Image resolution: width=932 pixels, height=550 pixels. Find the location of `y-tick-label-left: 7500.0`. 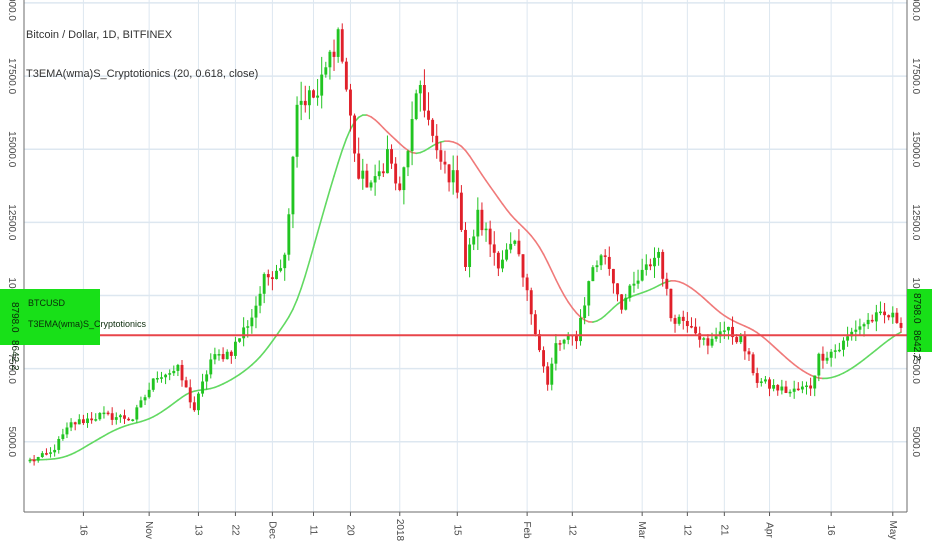

y-tick-label-left: 7500.0 is located at coordinates (11, 368).